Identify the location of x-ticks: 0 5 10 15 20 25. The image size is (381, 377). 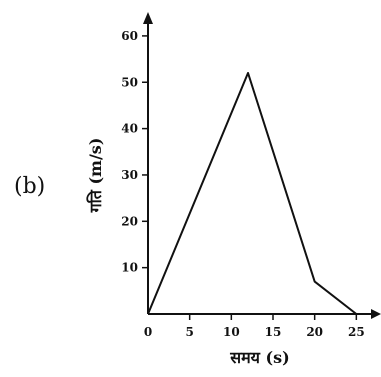
(254, 326).